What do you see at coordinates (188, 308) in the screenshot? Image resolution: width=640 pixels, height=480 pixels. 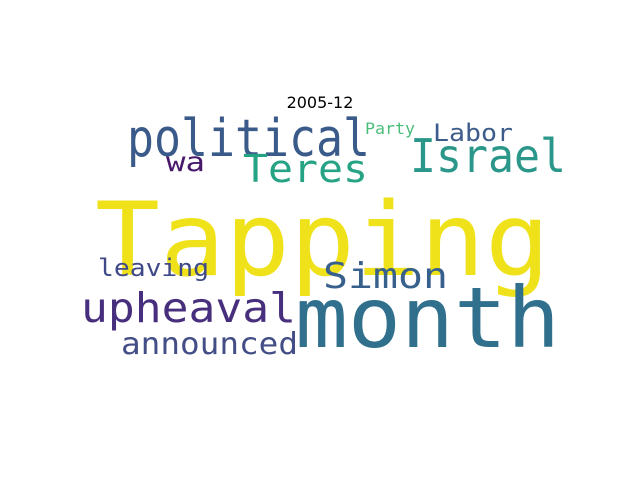 I see `word-upheaval: upheaval` at bounding box center [188, 308].